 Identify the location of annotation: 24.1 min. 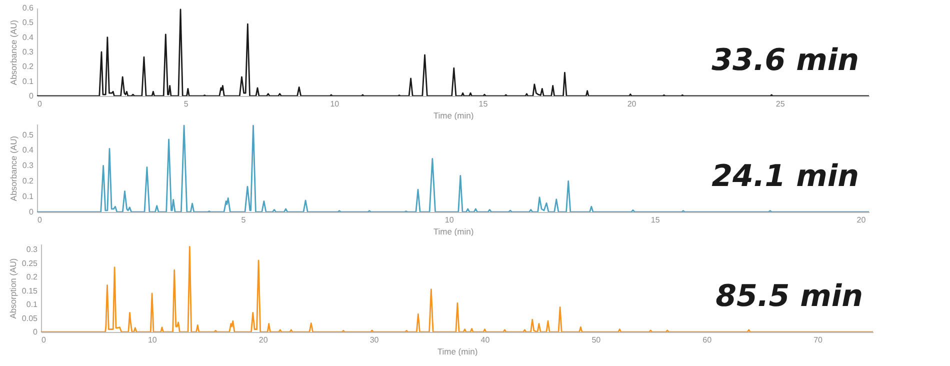
(785, 176).